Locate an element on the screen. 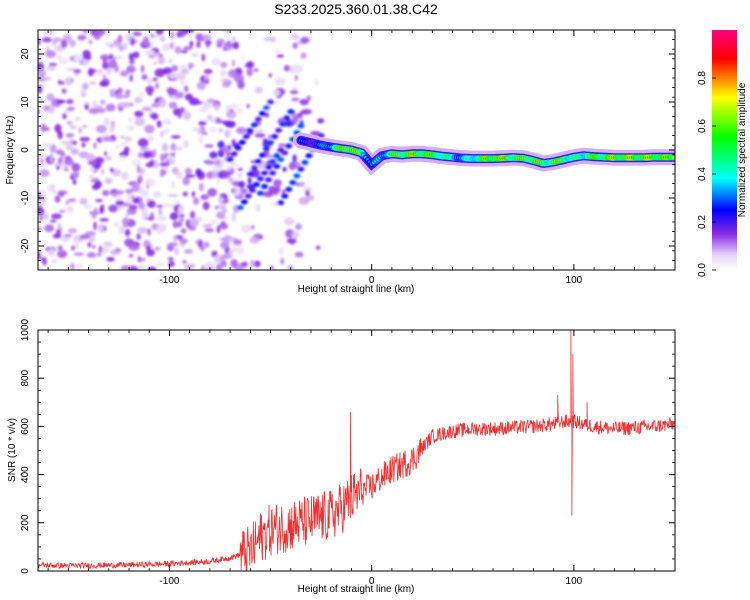  spectrogram-x-tick-label: -100 is located at coordinates (169, 280).